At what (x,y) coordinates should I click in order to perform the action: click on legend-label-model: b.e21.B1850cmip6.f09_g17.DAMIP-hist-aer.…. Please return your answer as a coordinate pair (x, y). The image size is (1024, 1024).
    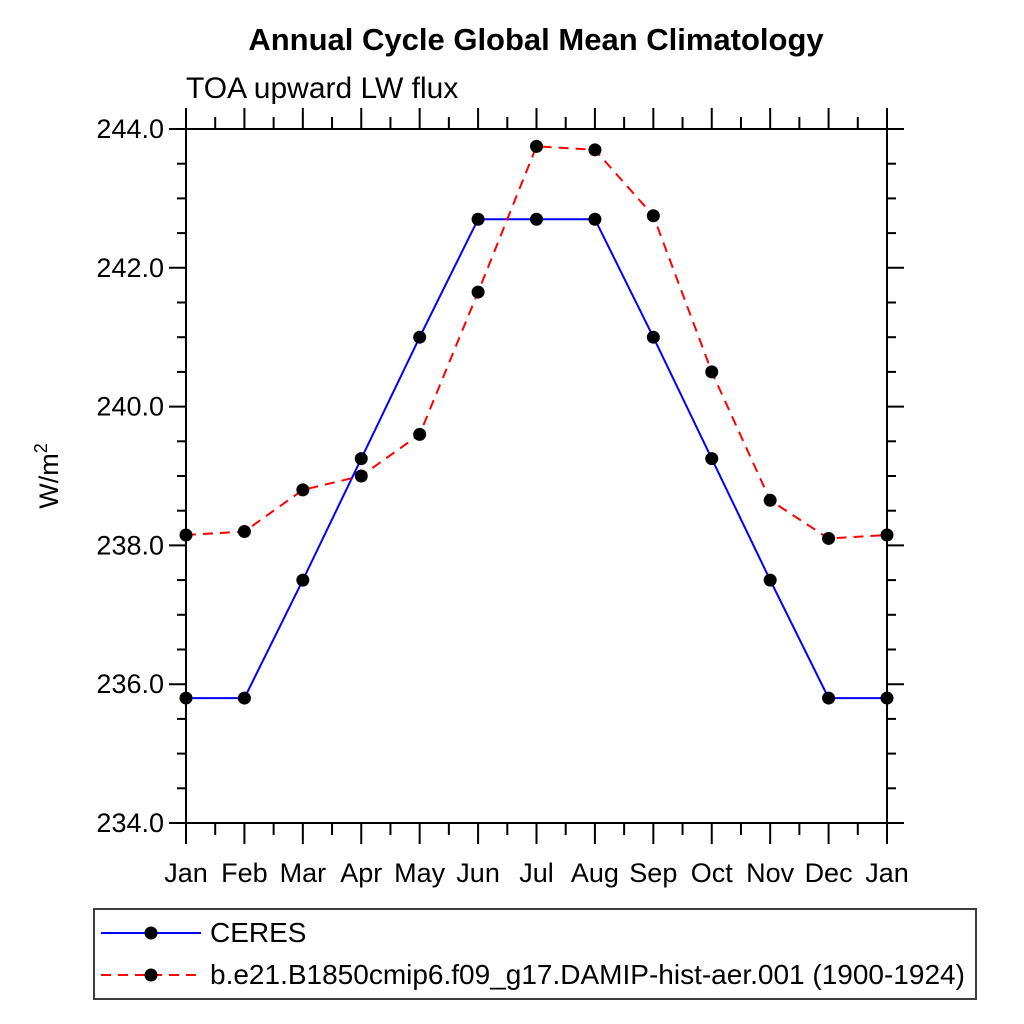
    Looking at the image, I should click on (587, 974).